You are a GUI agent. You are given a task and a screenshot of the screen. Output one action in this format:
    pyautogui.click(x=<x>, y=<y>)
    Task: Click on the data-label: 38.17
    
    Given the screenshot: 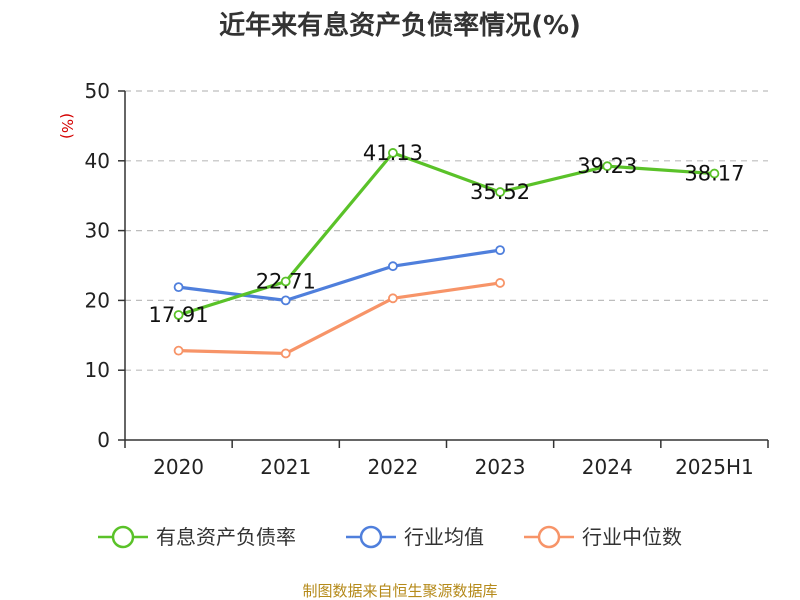 What is the action you would take?
    pyautogui.click(x=714, y=174)
    